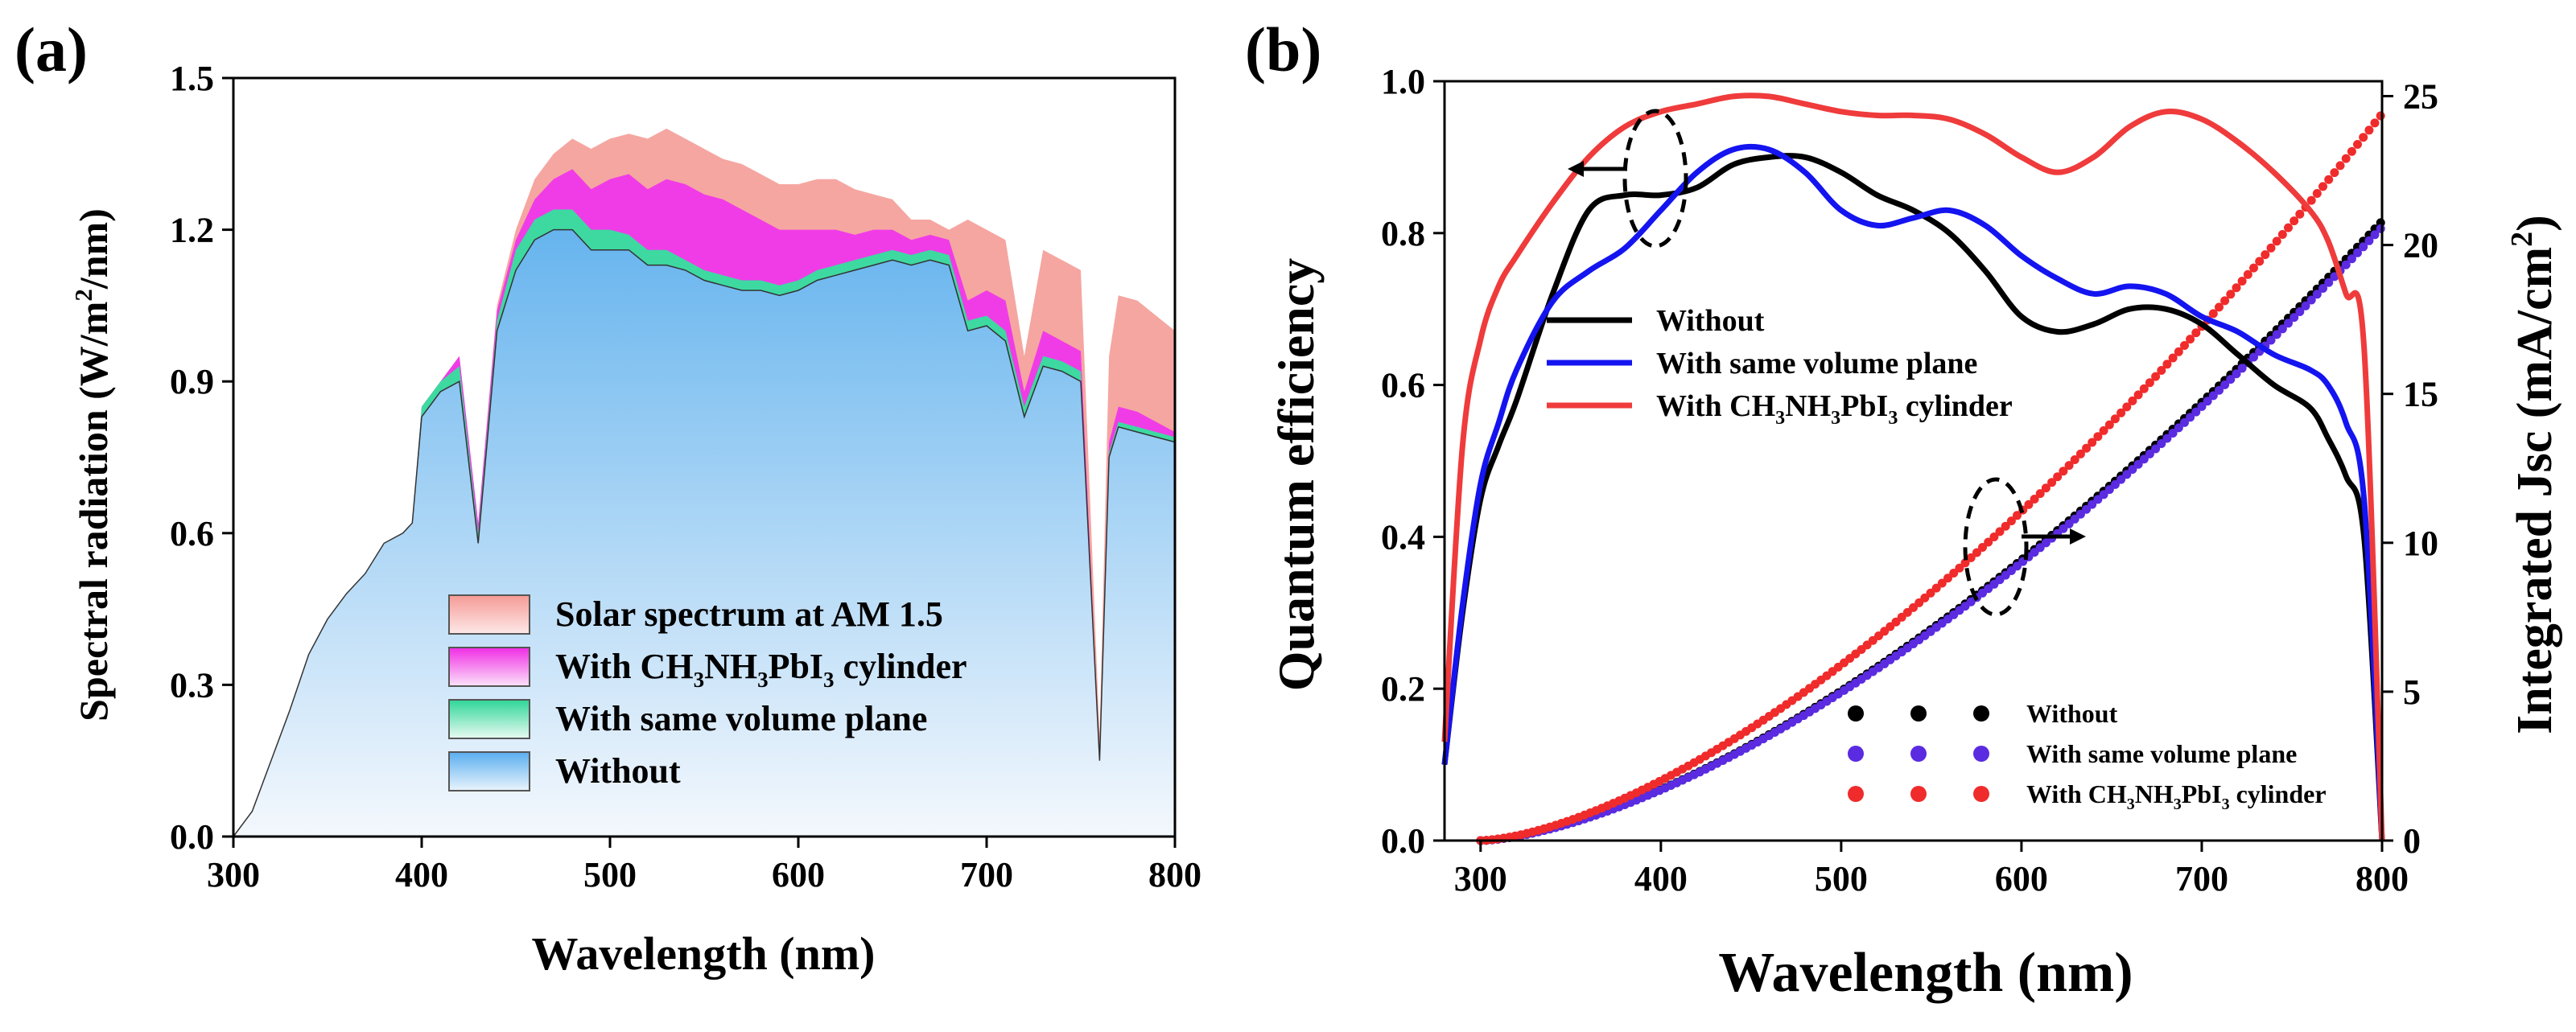 This screenshot has height=1032, width=2576. Describe the element at coordinates (798, 874) in the screenshot. I see `panel-a-xtick-label: 600` at that location.